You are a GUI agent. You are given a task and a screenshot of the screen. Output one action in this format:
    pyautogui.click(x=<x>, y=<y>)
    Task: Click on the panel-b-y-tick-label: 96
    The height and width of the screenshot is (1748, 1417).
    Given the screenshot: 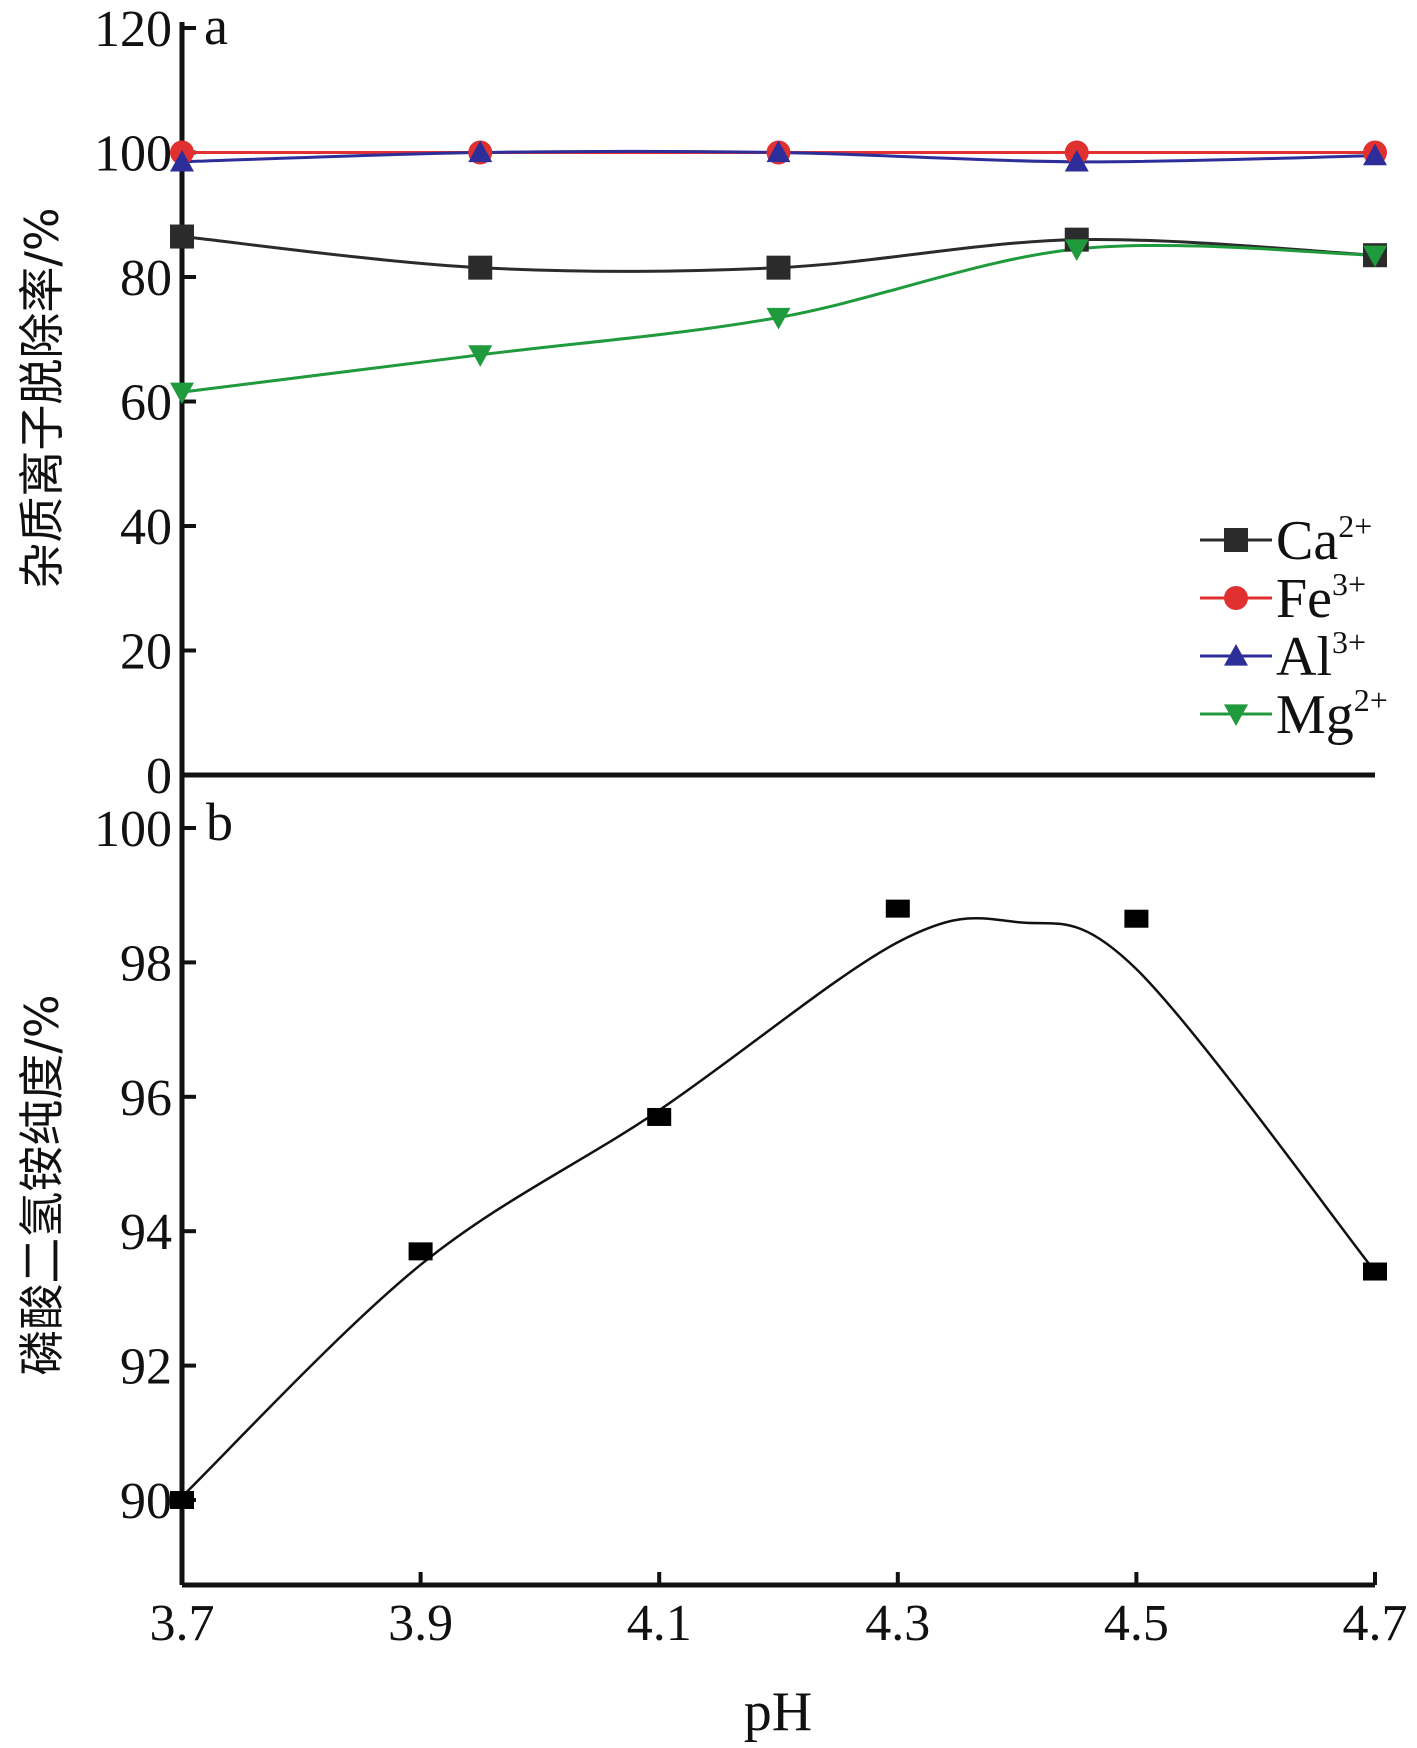 What is the action you would take?
    pyautogui.click(x=146, y=1098)
    